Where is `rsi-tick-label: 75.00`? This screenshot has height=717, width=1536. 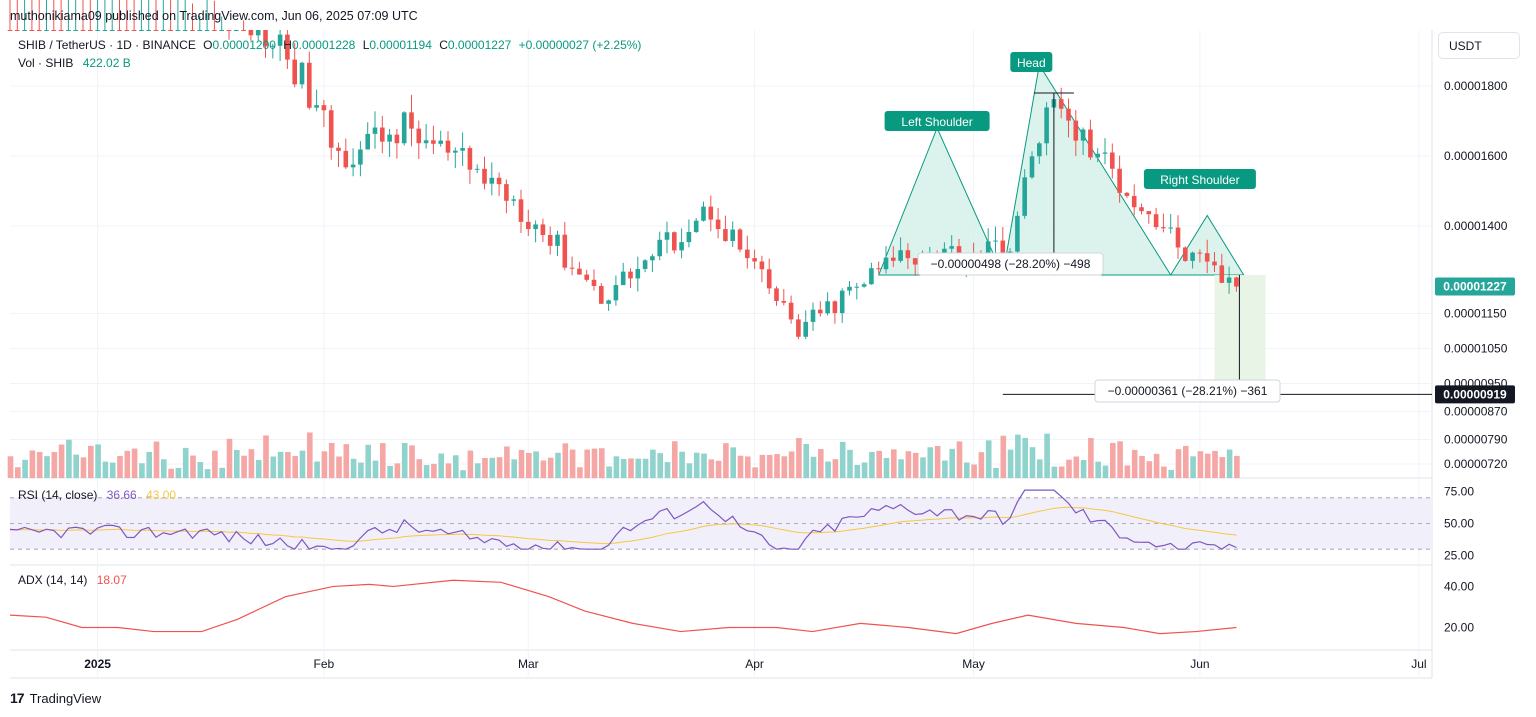 rsi-tick-label: 75.00 is located at coordinates (1459, 491).